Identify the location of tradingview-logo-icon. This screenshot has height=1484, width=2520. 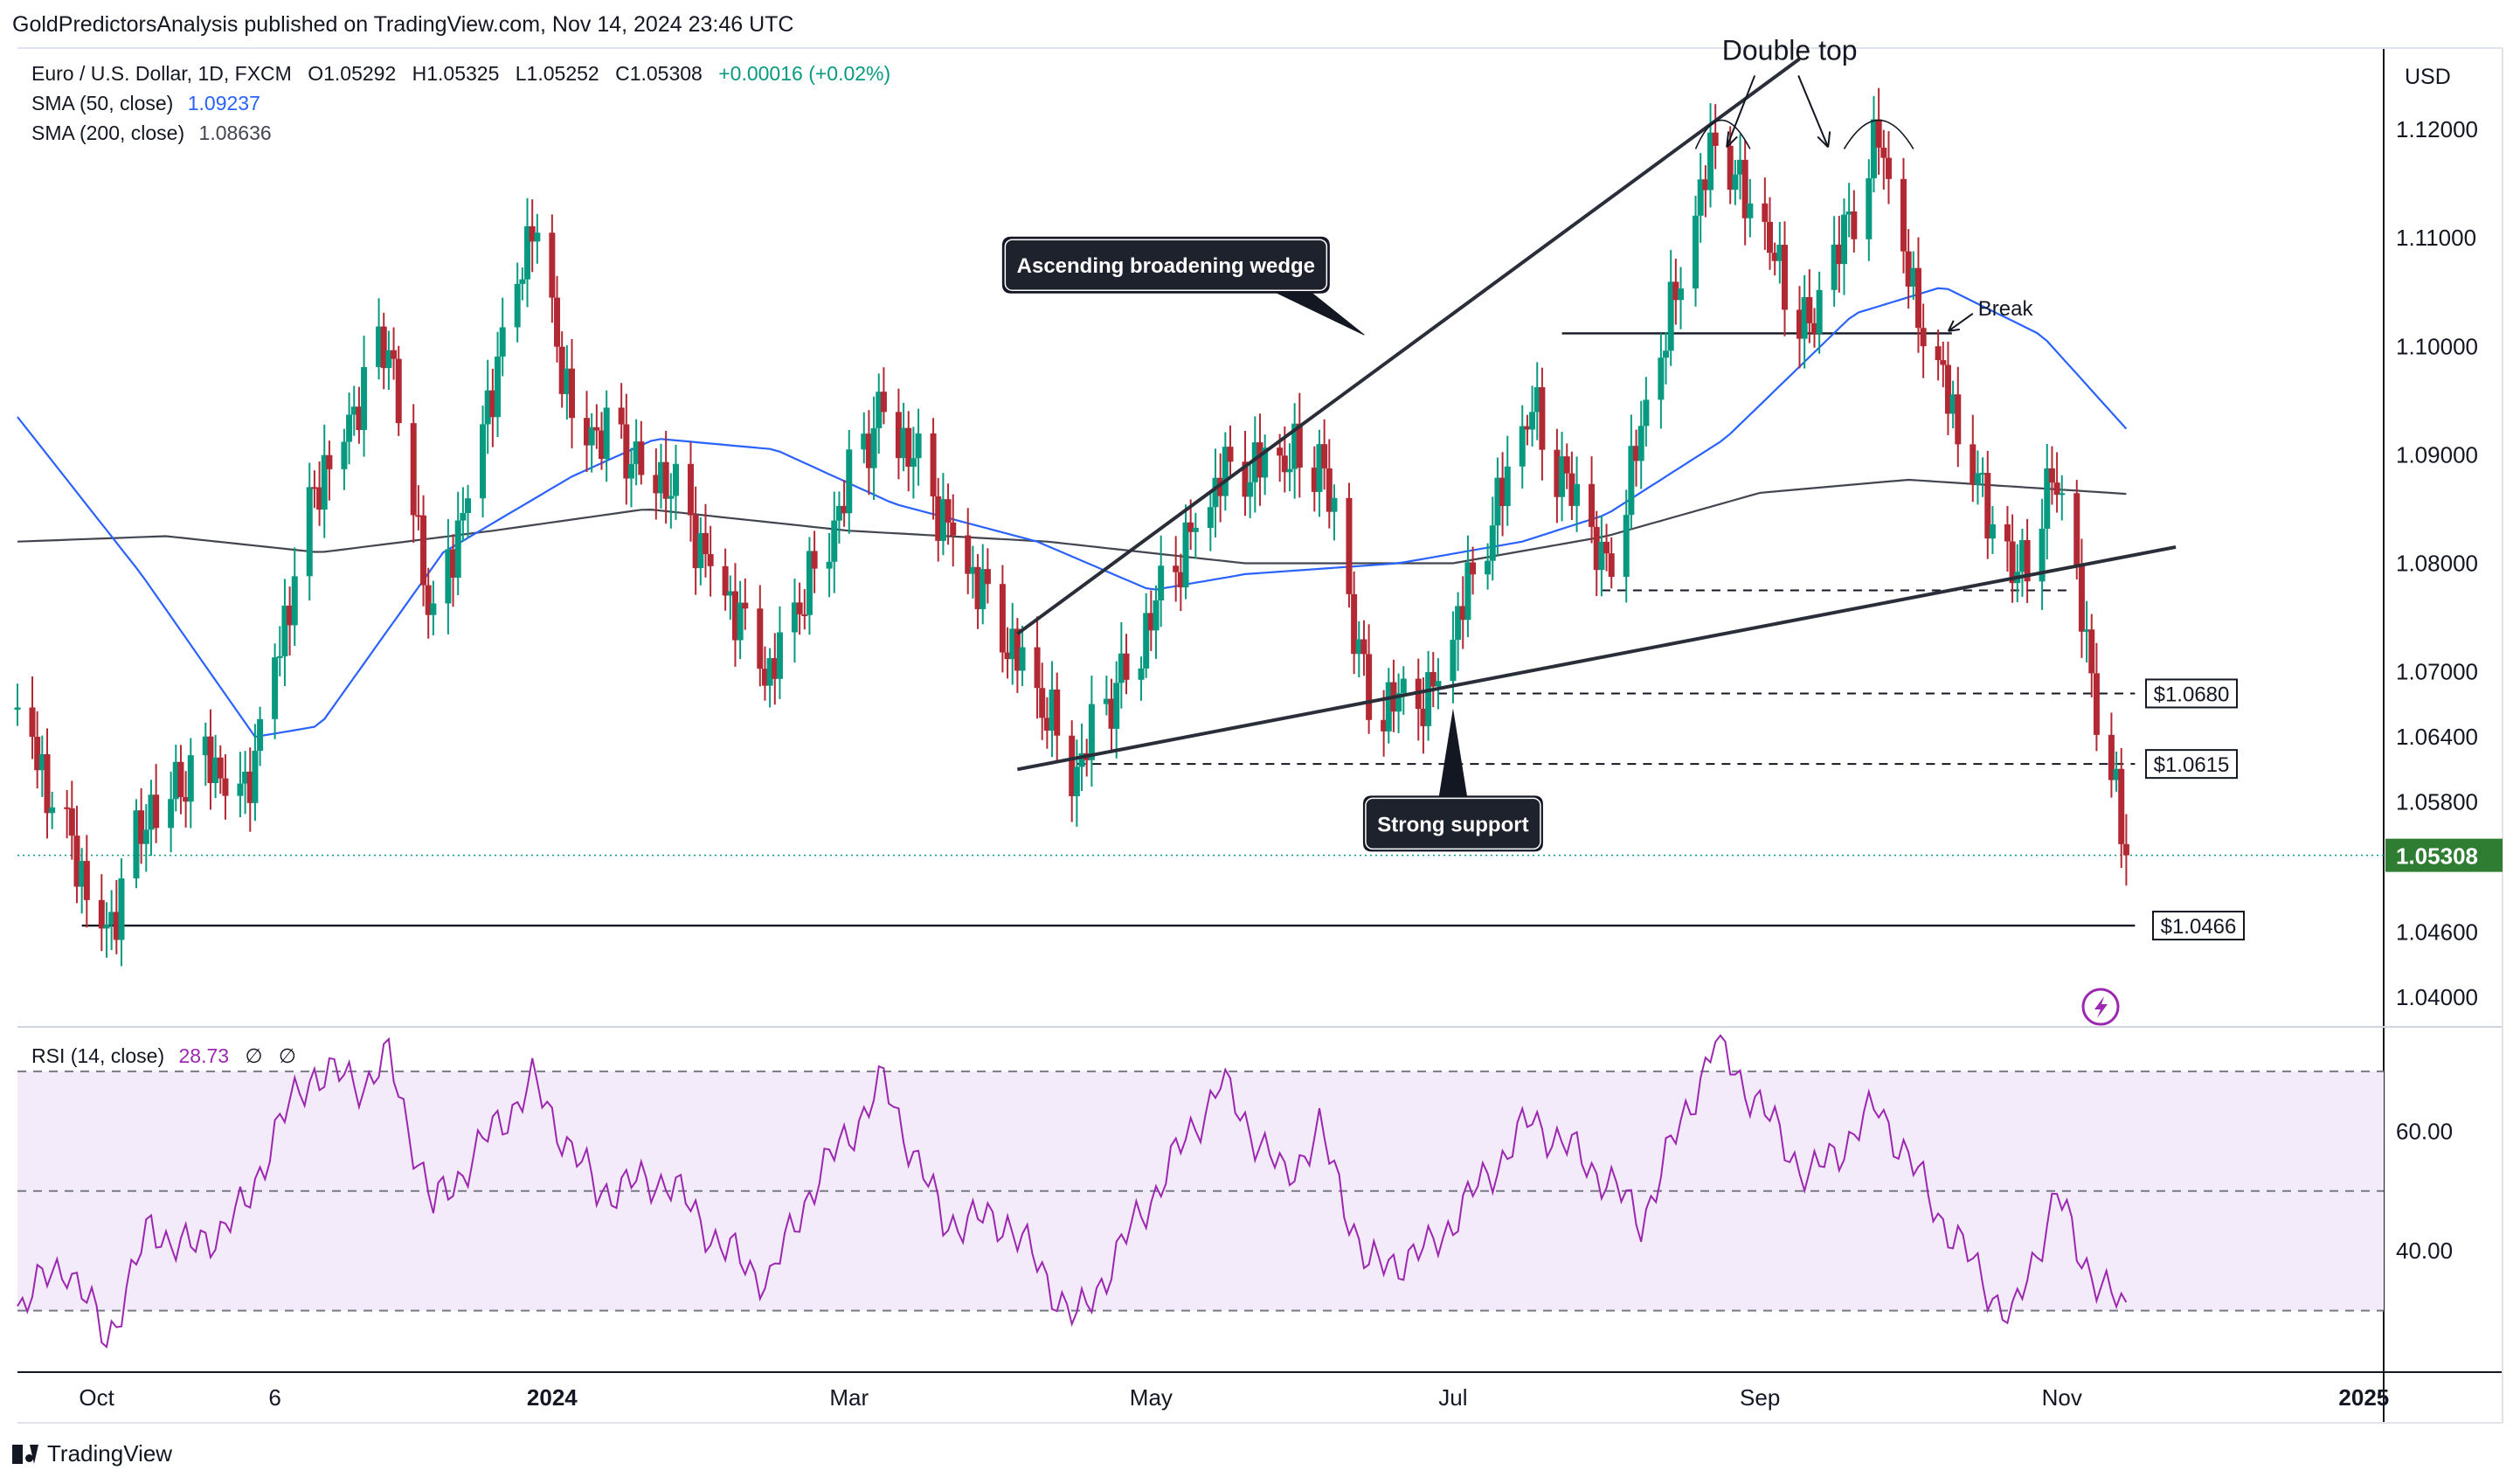
(25, 1454).